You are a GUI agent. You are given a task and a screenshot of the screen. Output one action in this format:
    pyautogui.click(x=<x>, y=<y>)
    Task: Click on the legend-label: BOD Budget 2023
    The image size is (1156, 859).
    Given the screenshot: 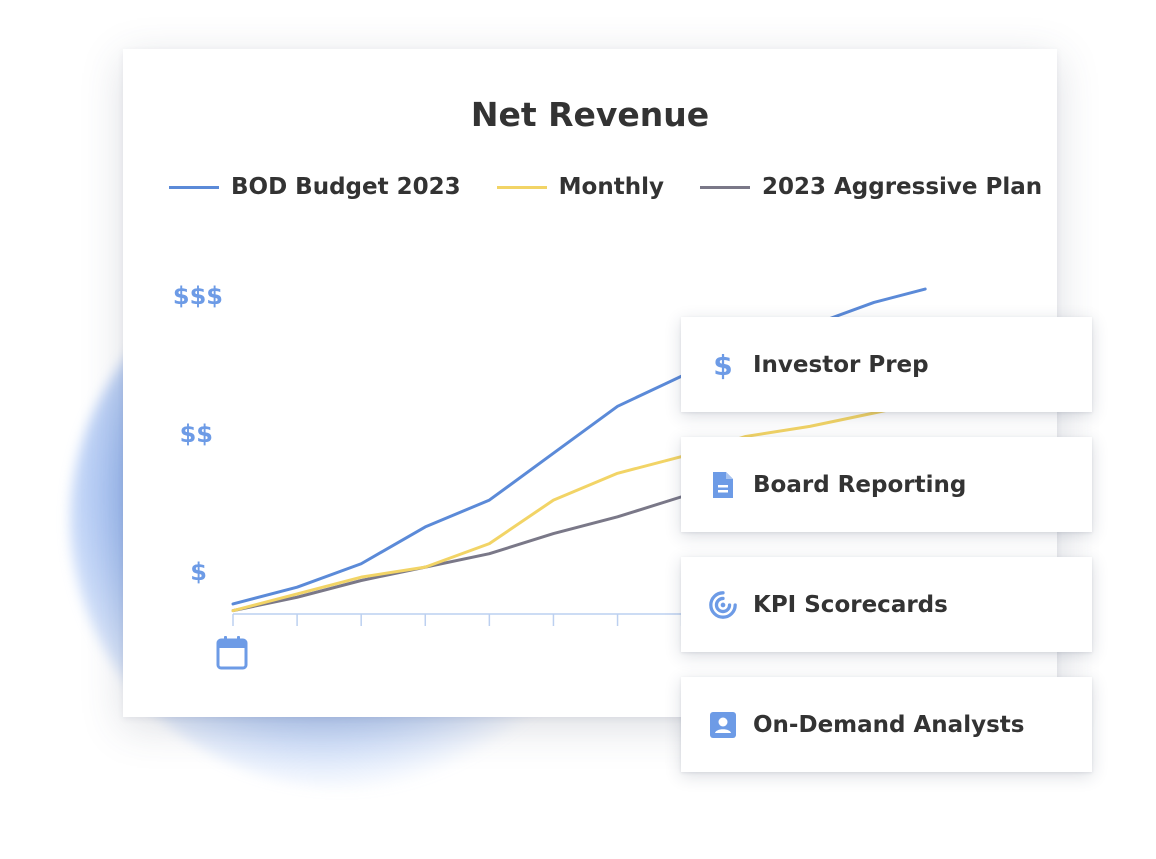 What is the action you would take?
    pyautogui.click(x=346, y=187)
    